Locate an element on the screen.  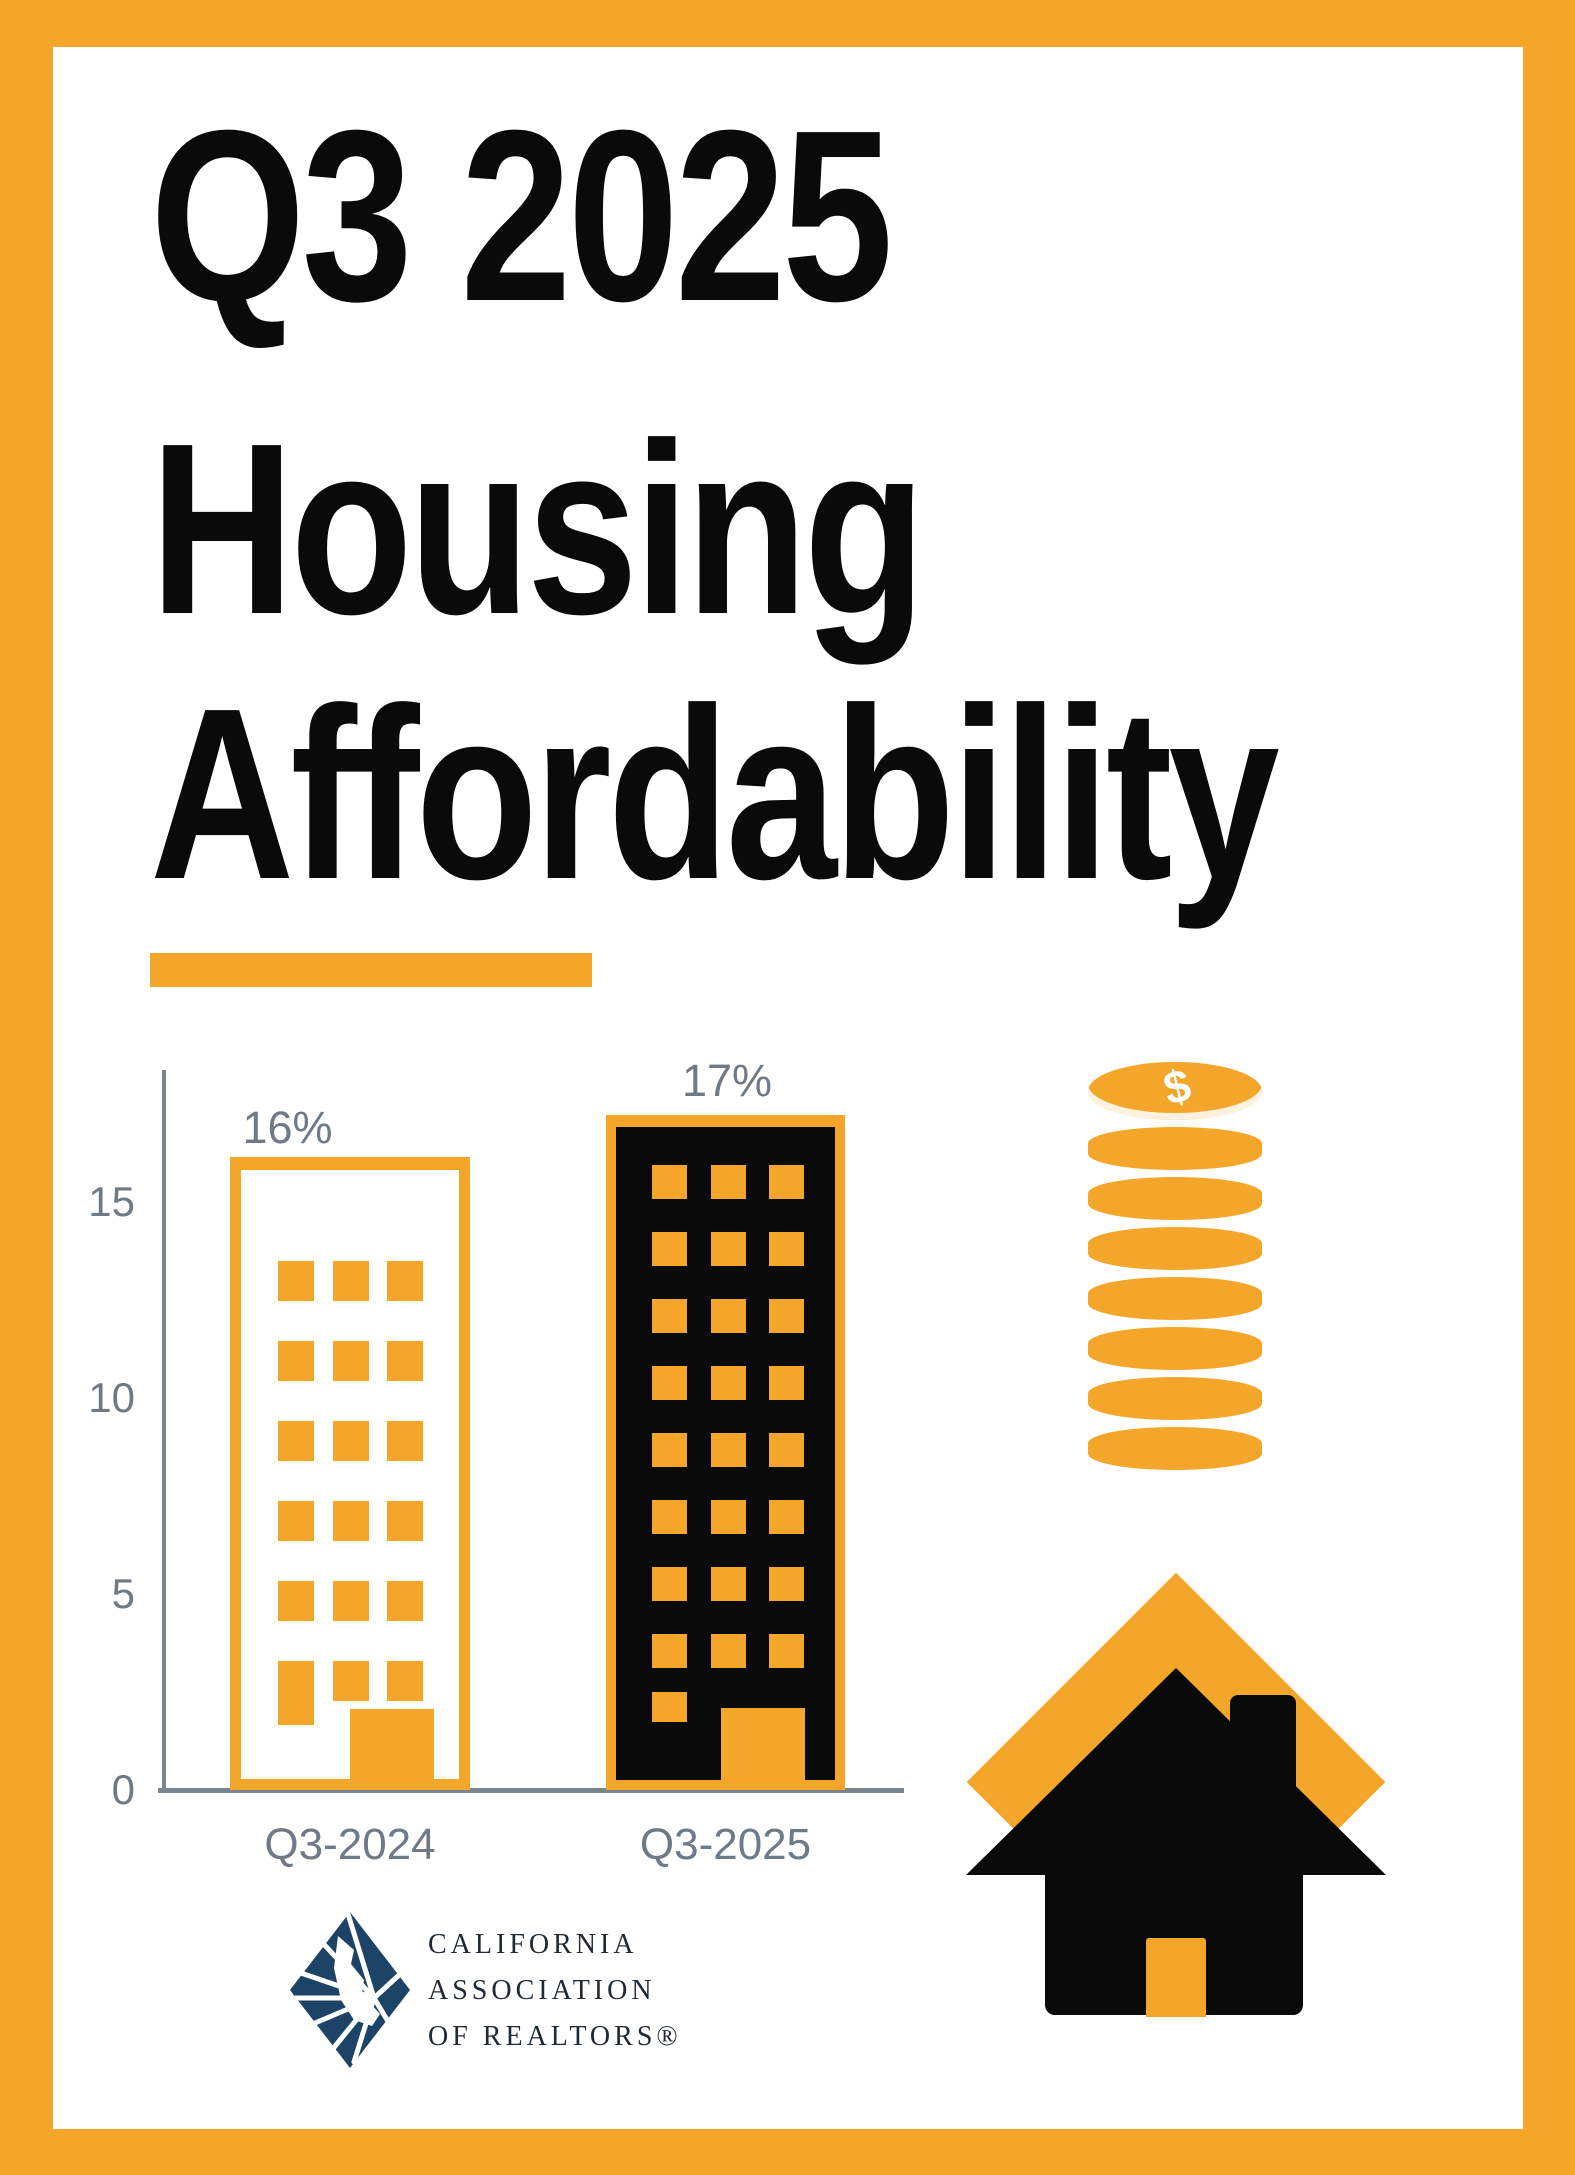
car-logo-text: CALIFORNIA ASSOCIATION OF REALTORS® is located at coordinates (555, 1991).